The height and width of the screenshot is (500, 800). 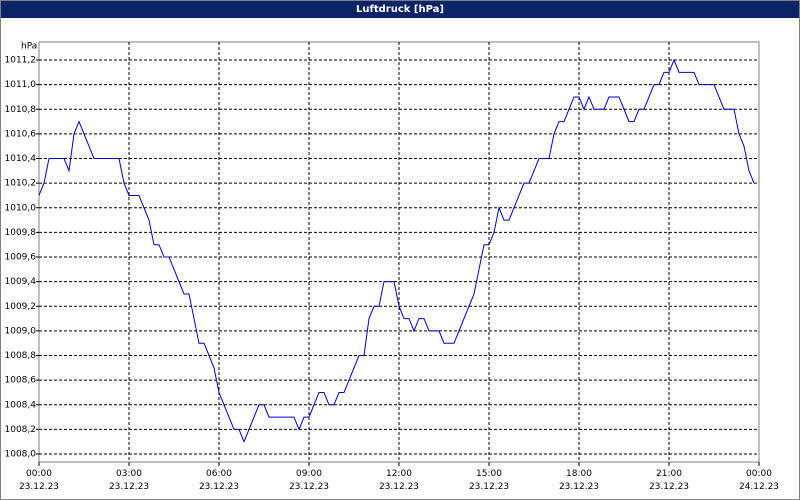 I want to click on x-tick-label: 15:00 23.12.23, so click(x=489, y=480).